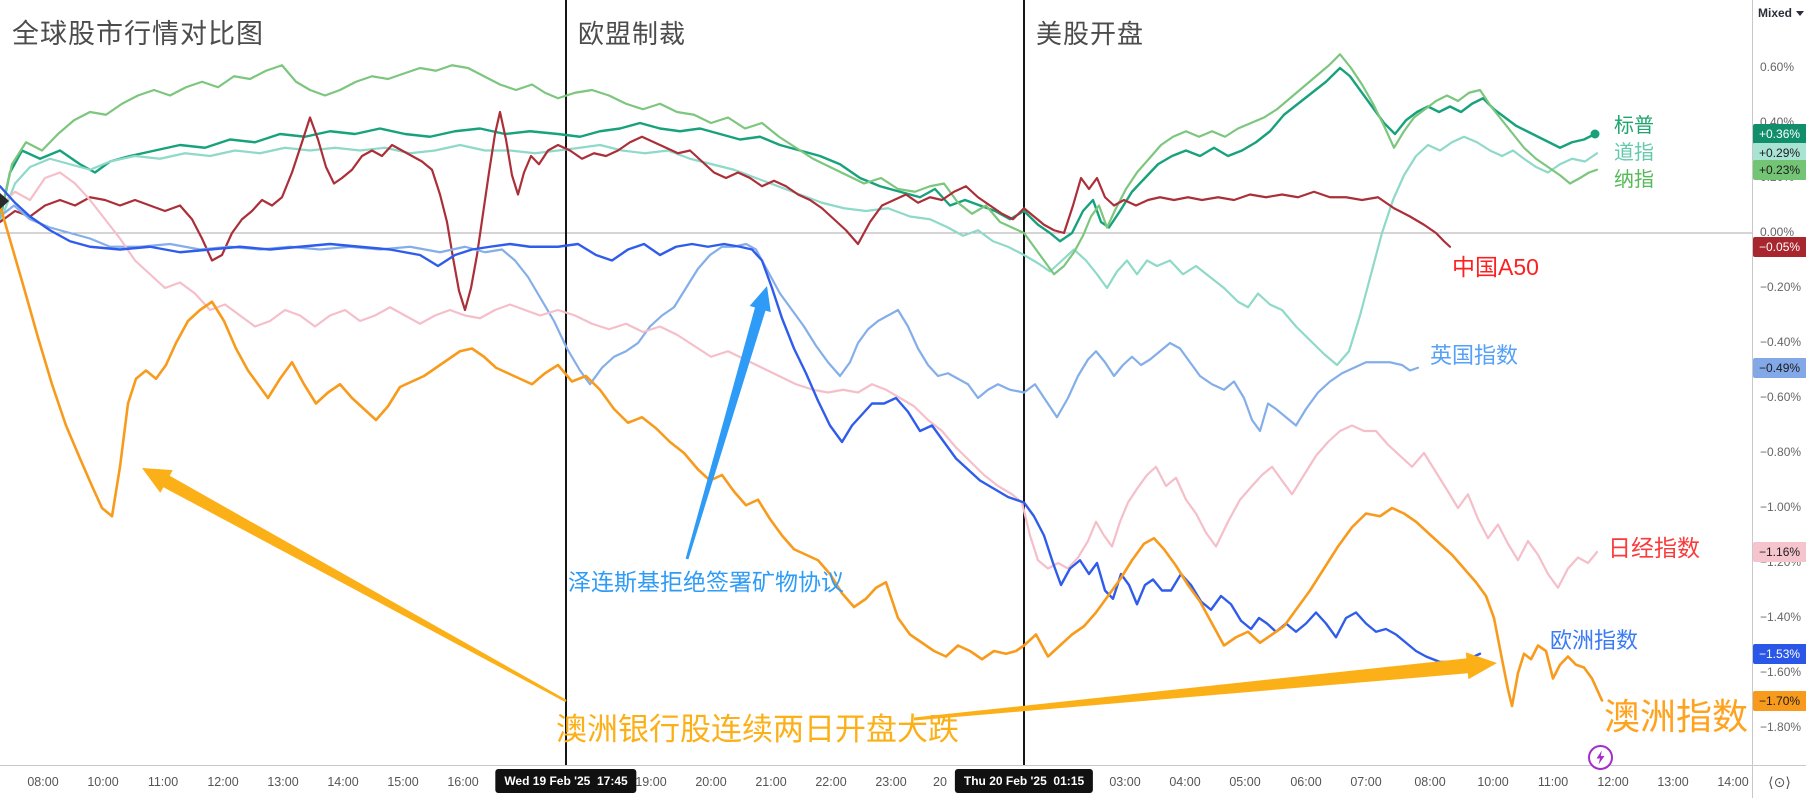  What do you see at coordinates (1600, 757) in the screenshot?
I see `flash-event-icon` at bounding box center [1600, 757].